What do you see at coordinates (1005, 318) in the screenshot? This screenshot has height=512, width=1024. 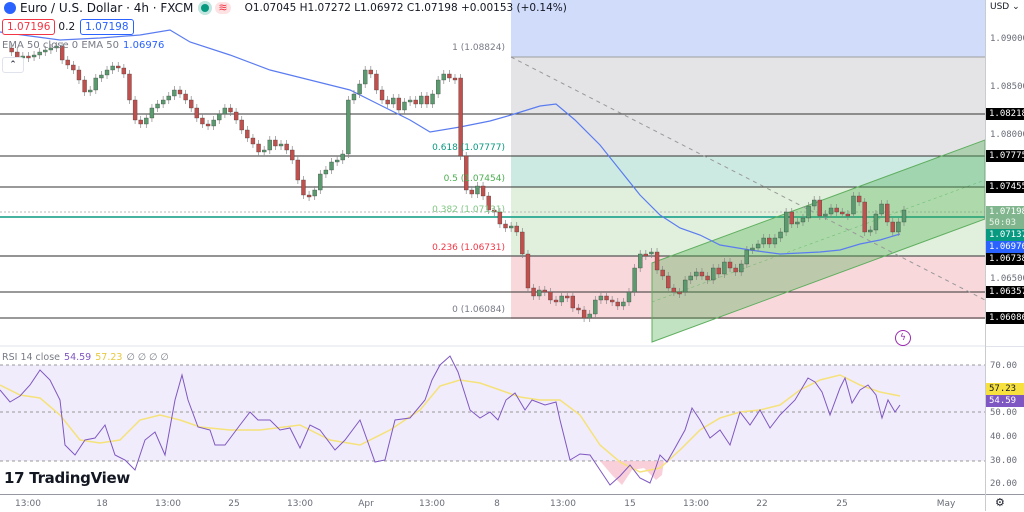 I see `level-tag: 1.06086` at bounding box center [1005, 318].